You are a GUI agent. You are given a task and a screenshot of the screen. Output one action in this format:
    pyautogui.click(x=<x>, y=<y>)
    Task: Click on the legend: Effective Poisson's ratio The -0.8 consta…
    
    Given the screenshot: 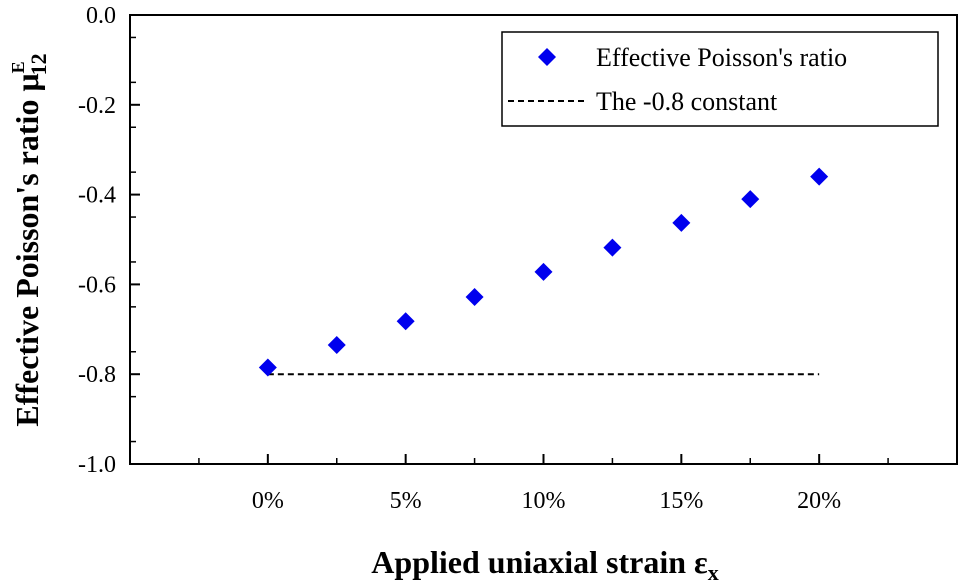 What is the action you would take?
    pyautogui.click(x=720, y=79)
    